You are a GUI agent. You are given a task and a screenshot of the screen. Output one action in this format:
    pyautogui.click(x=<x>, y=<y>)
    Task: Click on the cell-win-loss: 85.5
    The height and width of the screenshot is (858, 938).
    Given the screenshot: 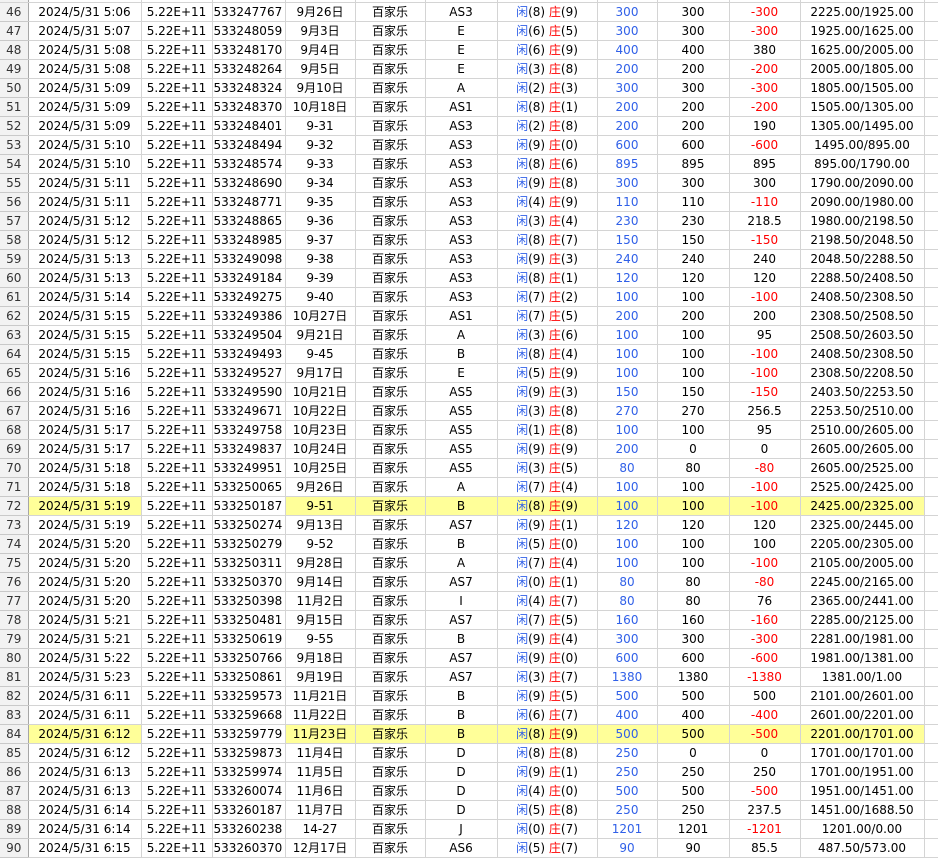 What is the action you would take?
    pyautogui.click(x=765, y=848)
    